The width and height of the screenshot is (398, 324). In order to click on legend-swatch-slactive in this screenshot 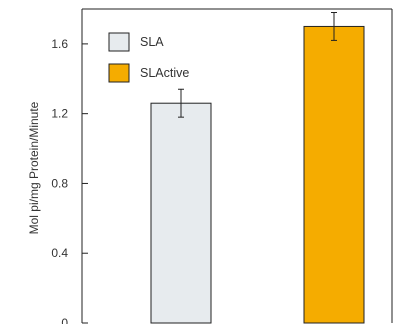, I will do `click(119, 73)`.